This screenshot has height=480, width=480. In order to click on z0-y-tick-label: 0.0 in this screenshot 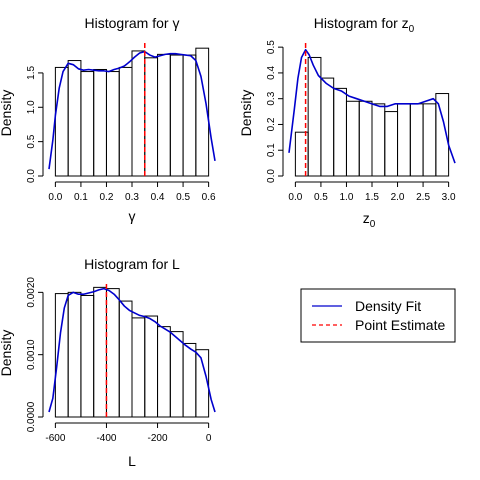, I will do `click(271, 176)`.